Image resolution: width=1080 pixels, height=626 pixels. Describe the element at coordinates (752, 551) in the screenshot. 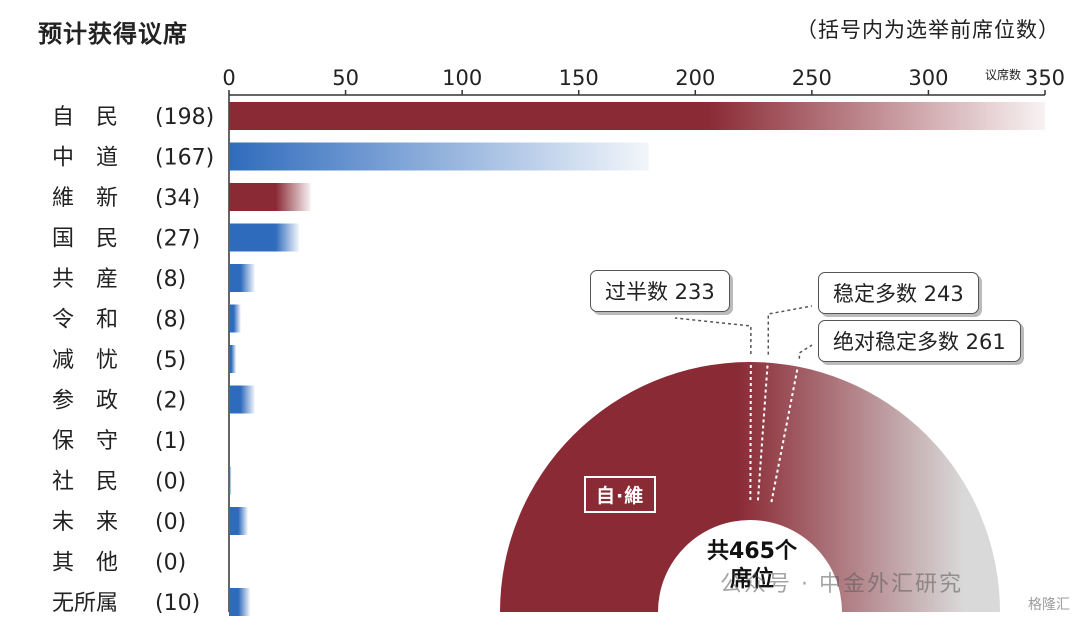

I see `total-seats-line1: 共465个` at that location.